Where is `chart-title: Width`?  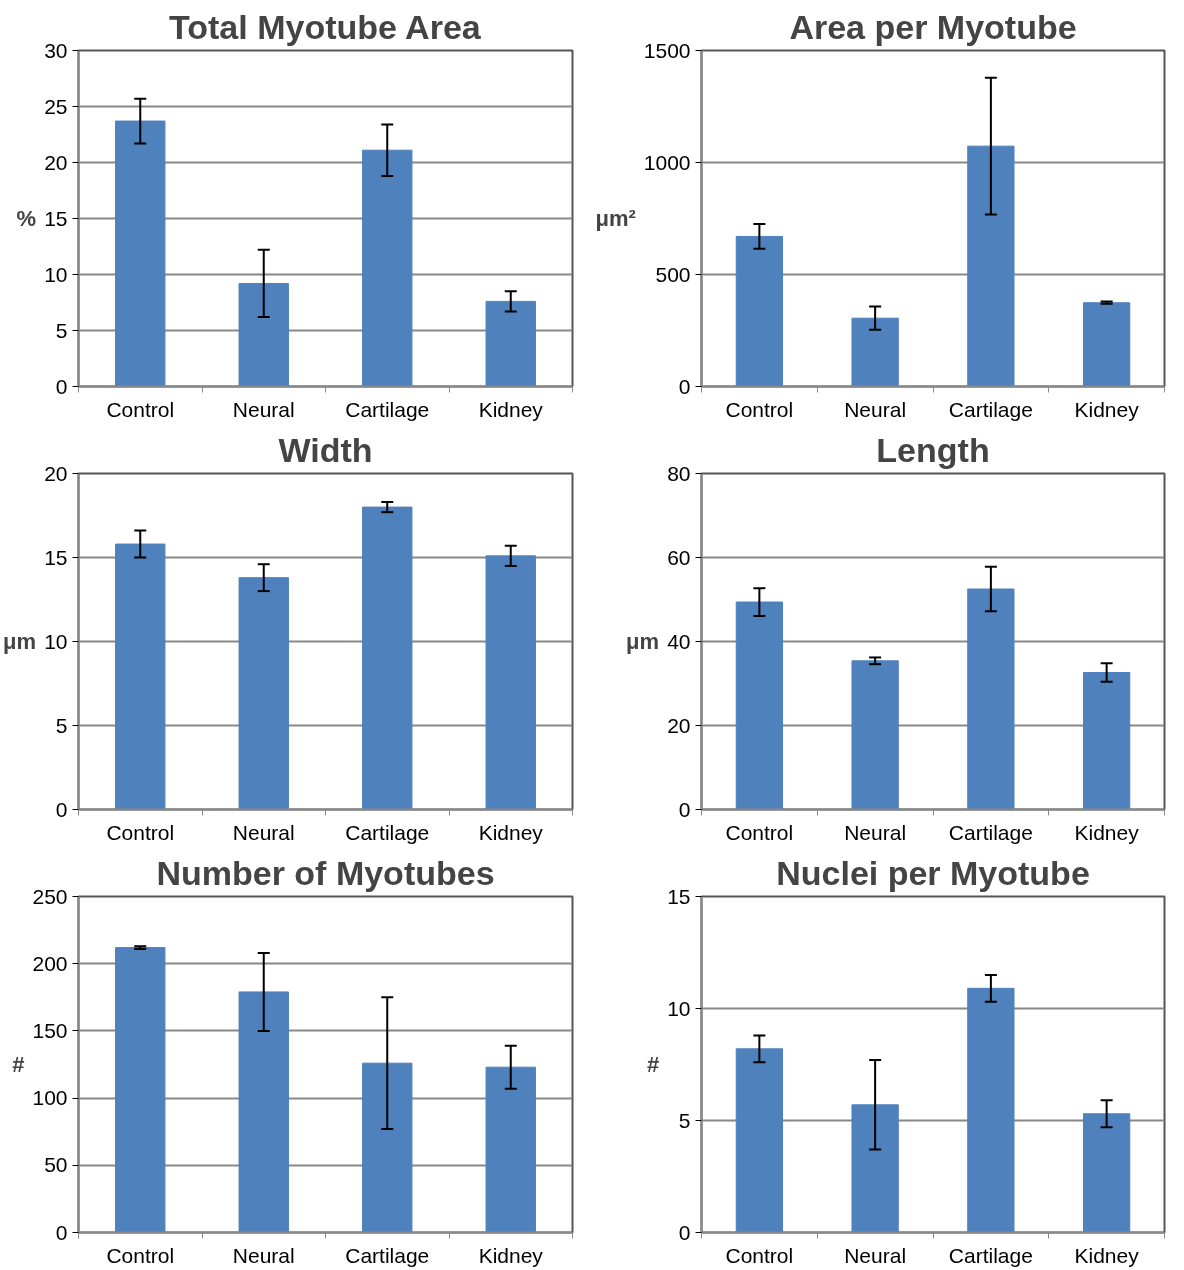
chart-title: Width is located at coordinates (325, 449).